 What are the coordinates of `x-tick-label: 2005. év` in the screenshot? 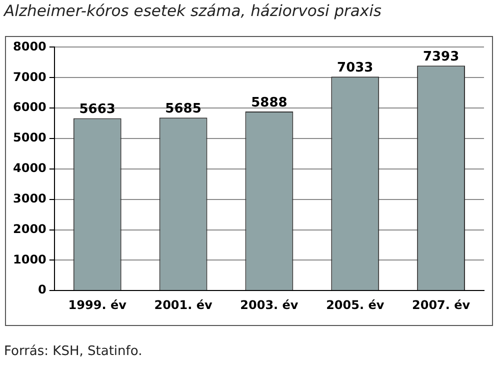 It's located at (355, 305).